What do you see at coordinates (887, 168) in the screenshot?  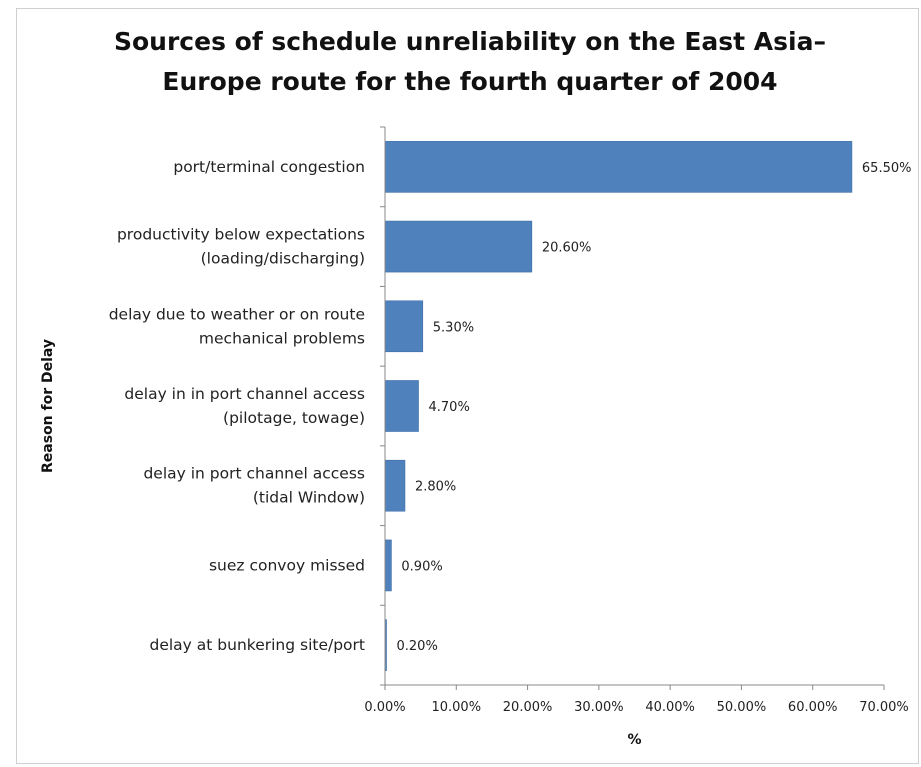 I see `data-label: 65.50%` at bounding box center [887, 168].